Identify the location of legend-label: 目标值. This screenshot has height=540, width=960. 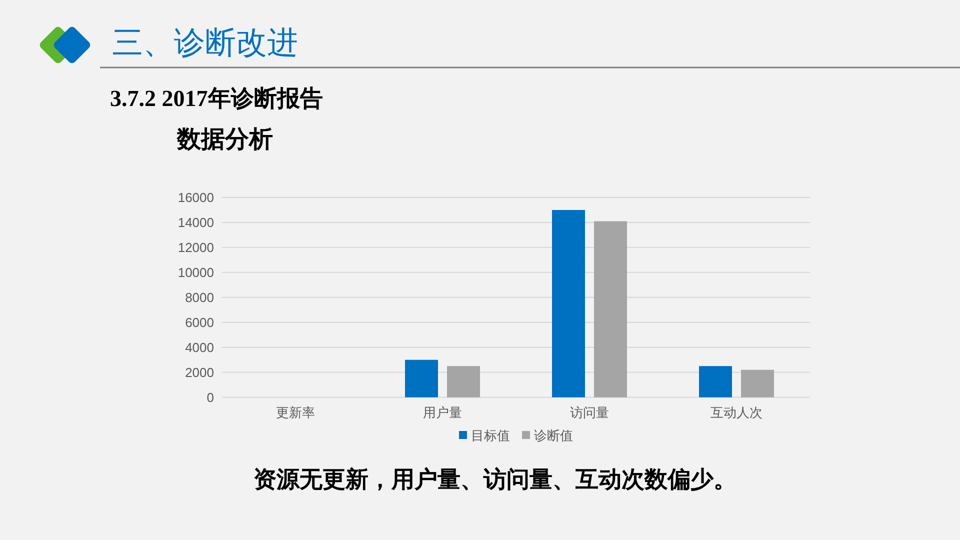
(490, 435).